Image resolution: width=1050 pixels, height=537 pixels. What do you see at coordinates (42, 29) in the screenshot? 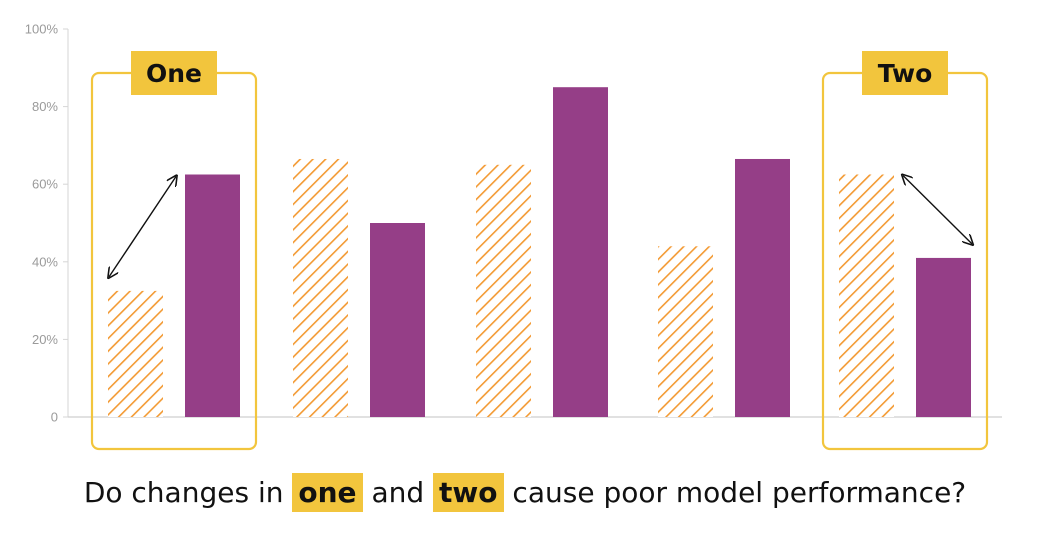
I see `y-tick-label: 100%` at bounding box center [42, 29].